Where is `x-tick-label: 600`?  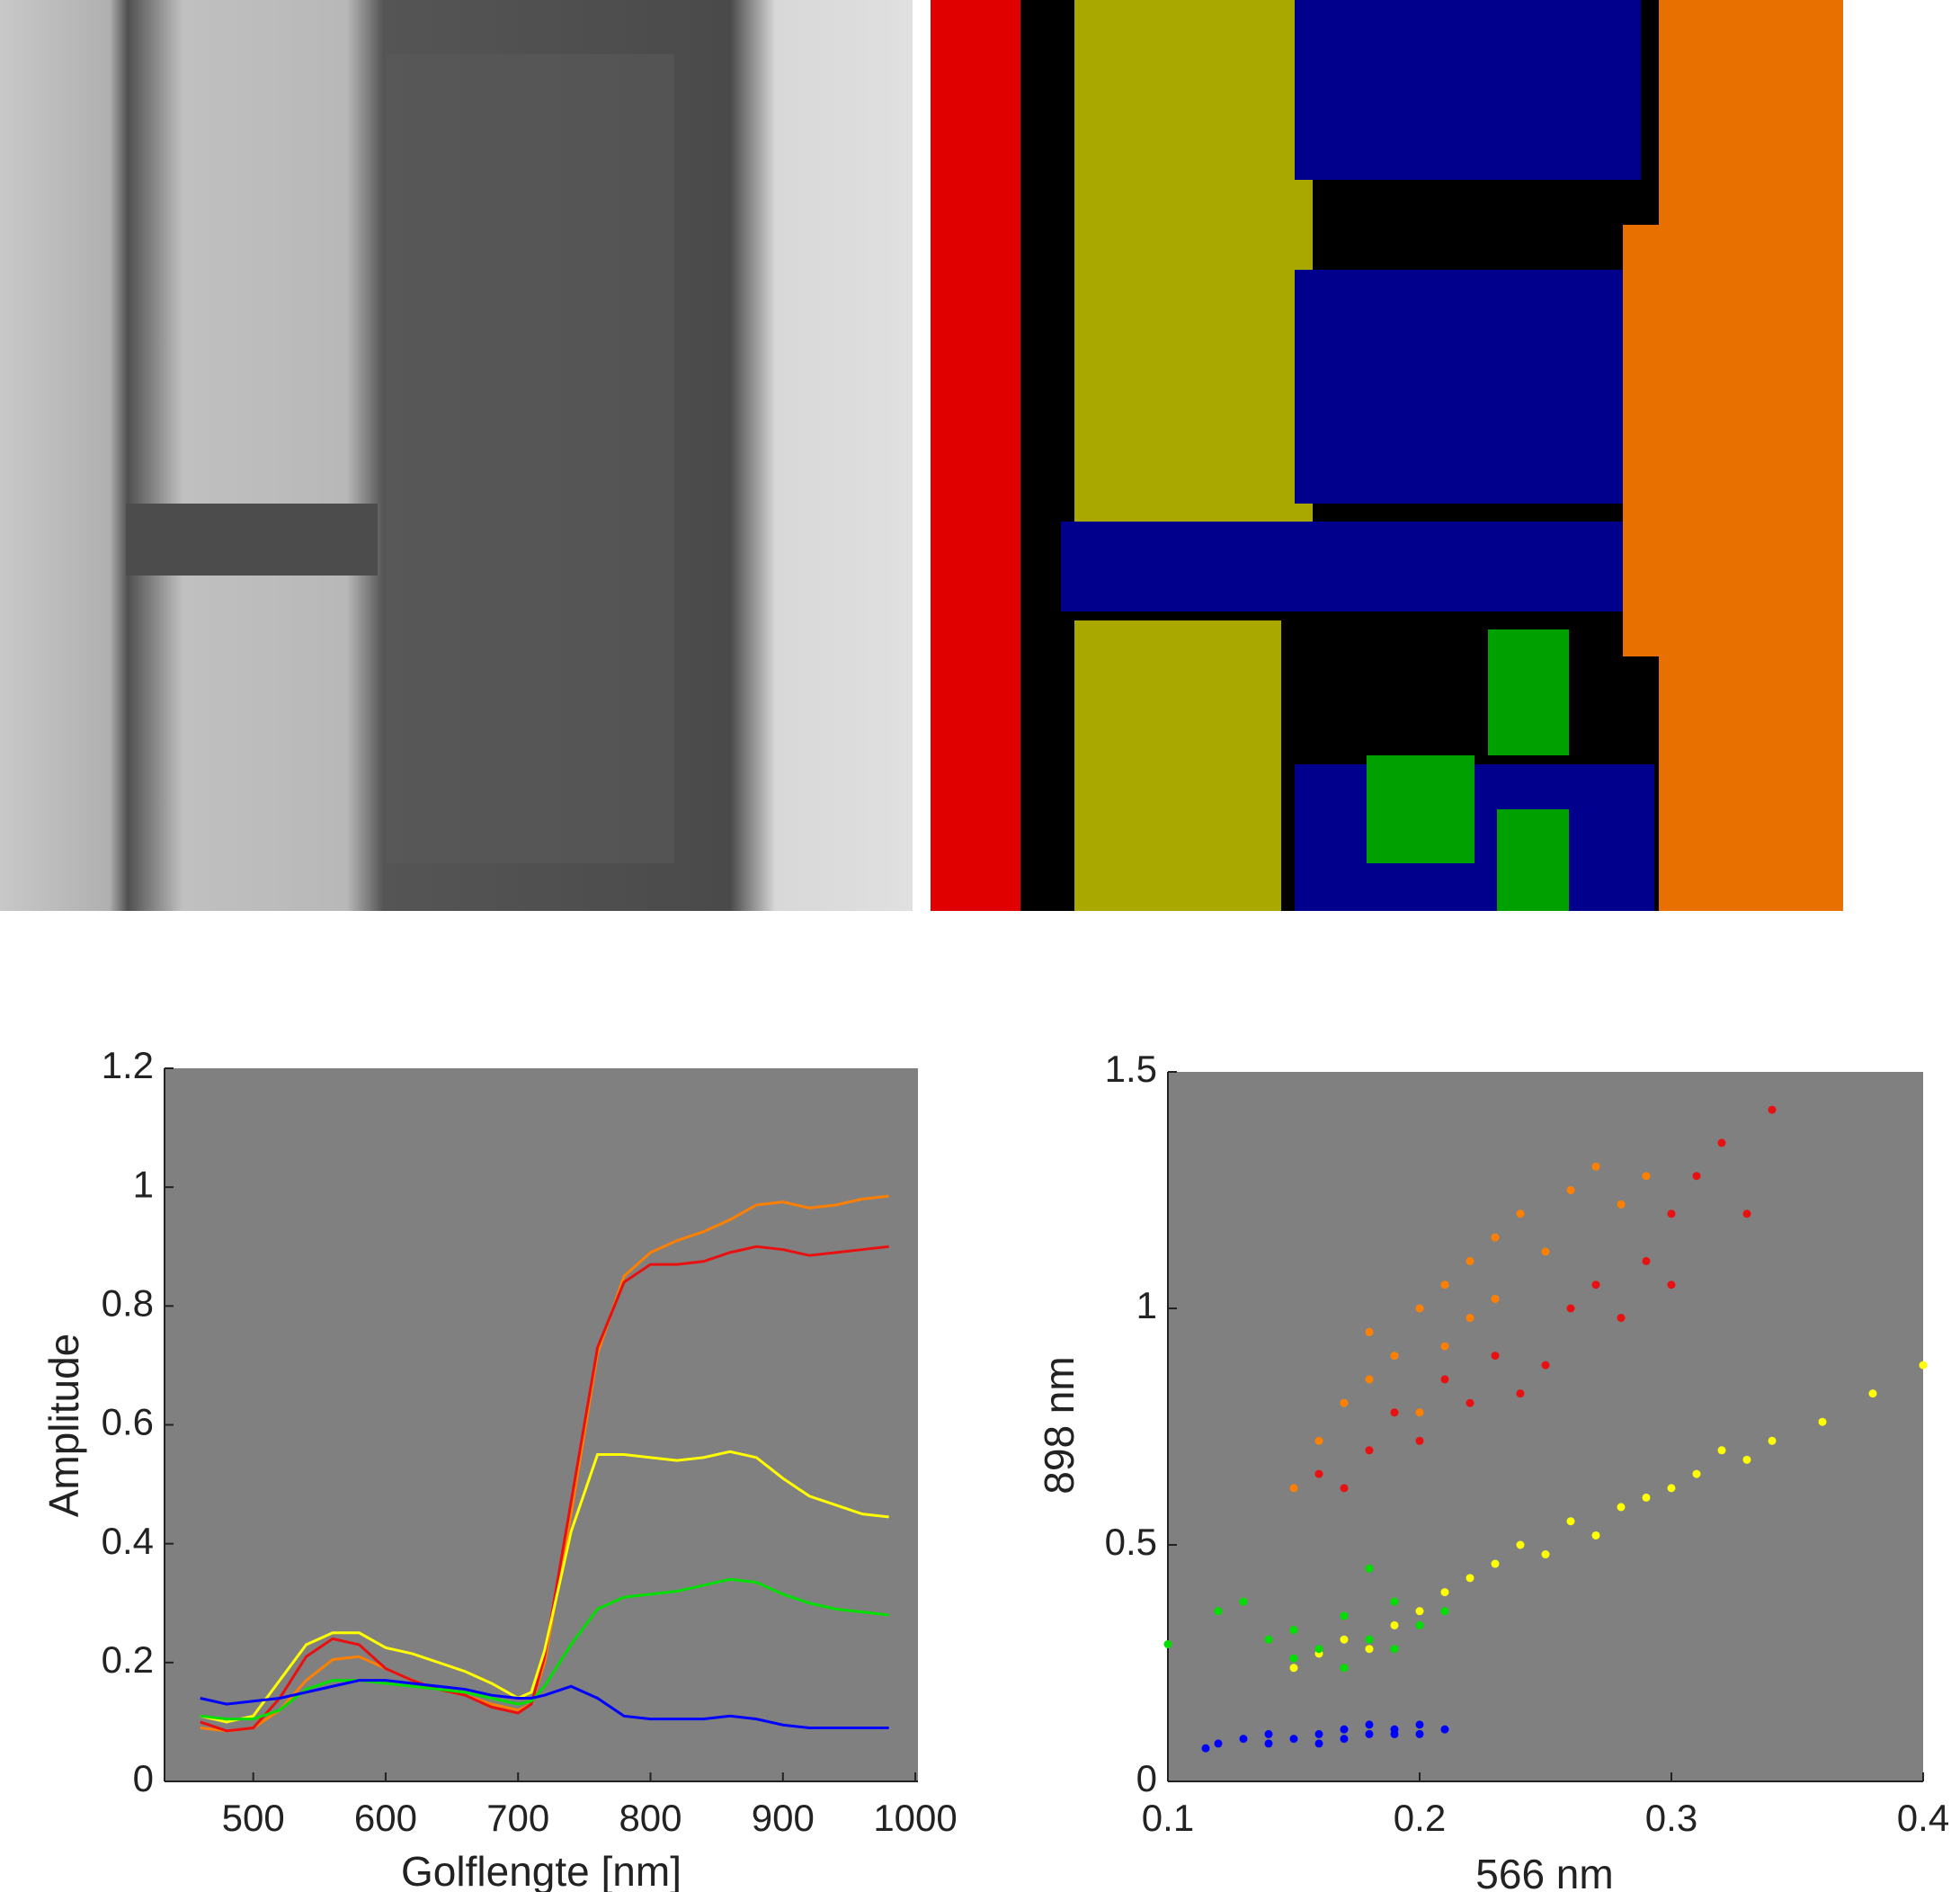 x-tick-label: 600 is located at coordinates (385, 1818).